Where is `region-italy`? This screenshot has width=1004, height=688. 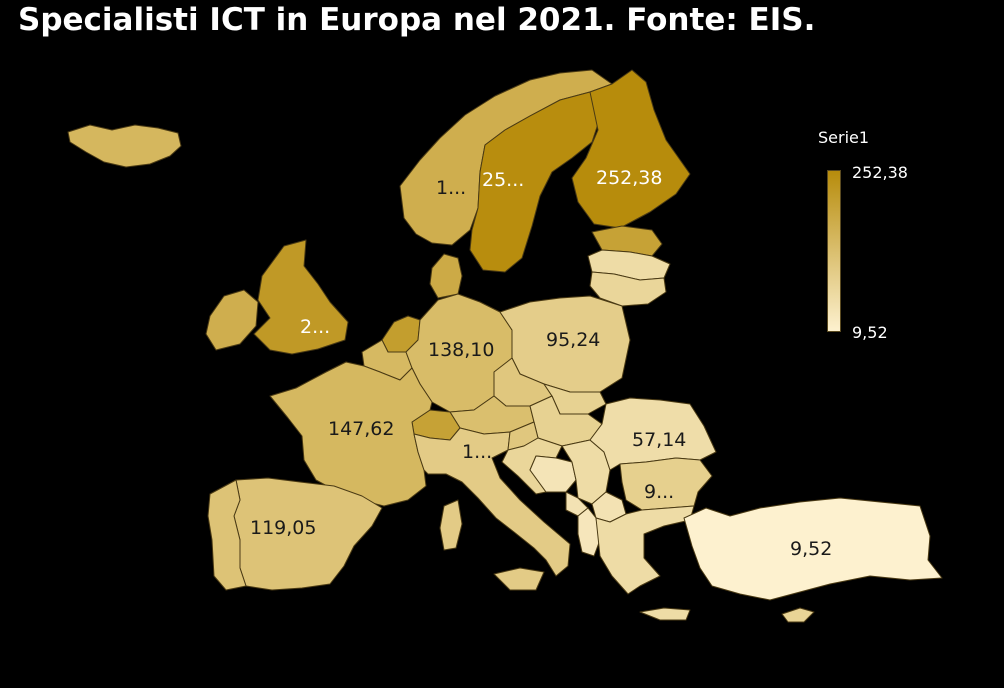 region-italy is located at coordinates (492, 502).